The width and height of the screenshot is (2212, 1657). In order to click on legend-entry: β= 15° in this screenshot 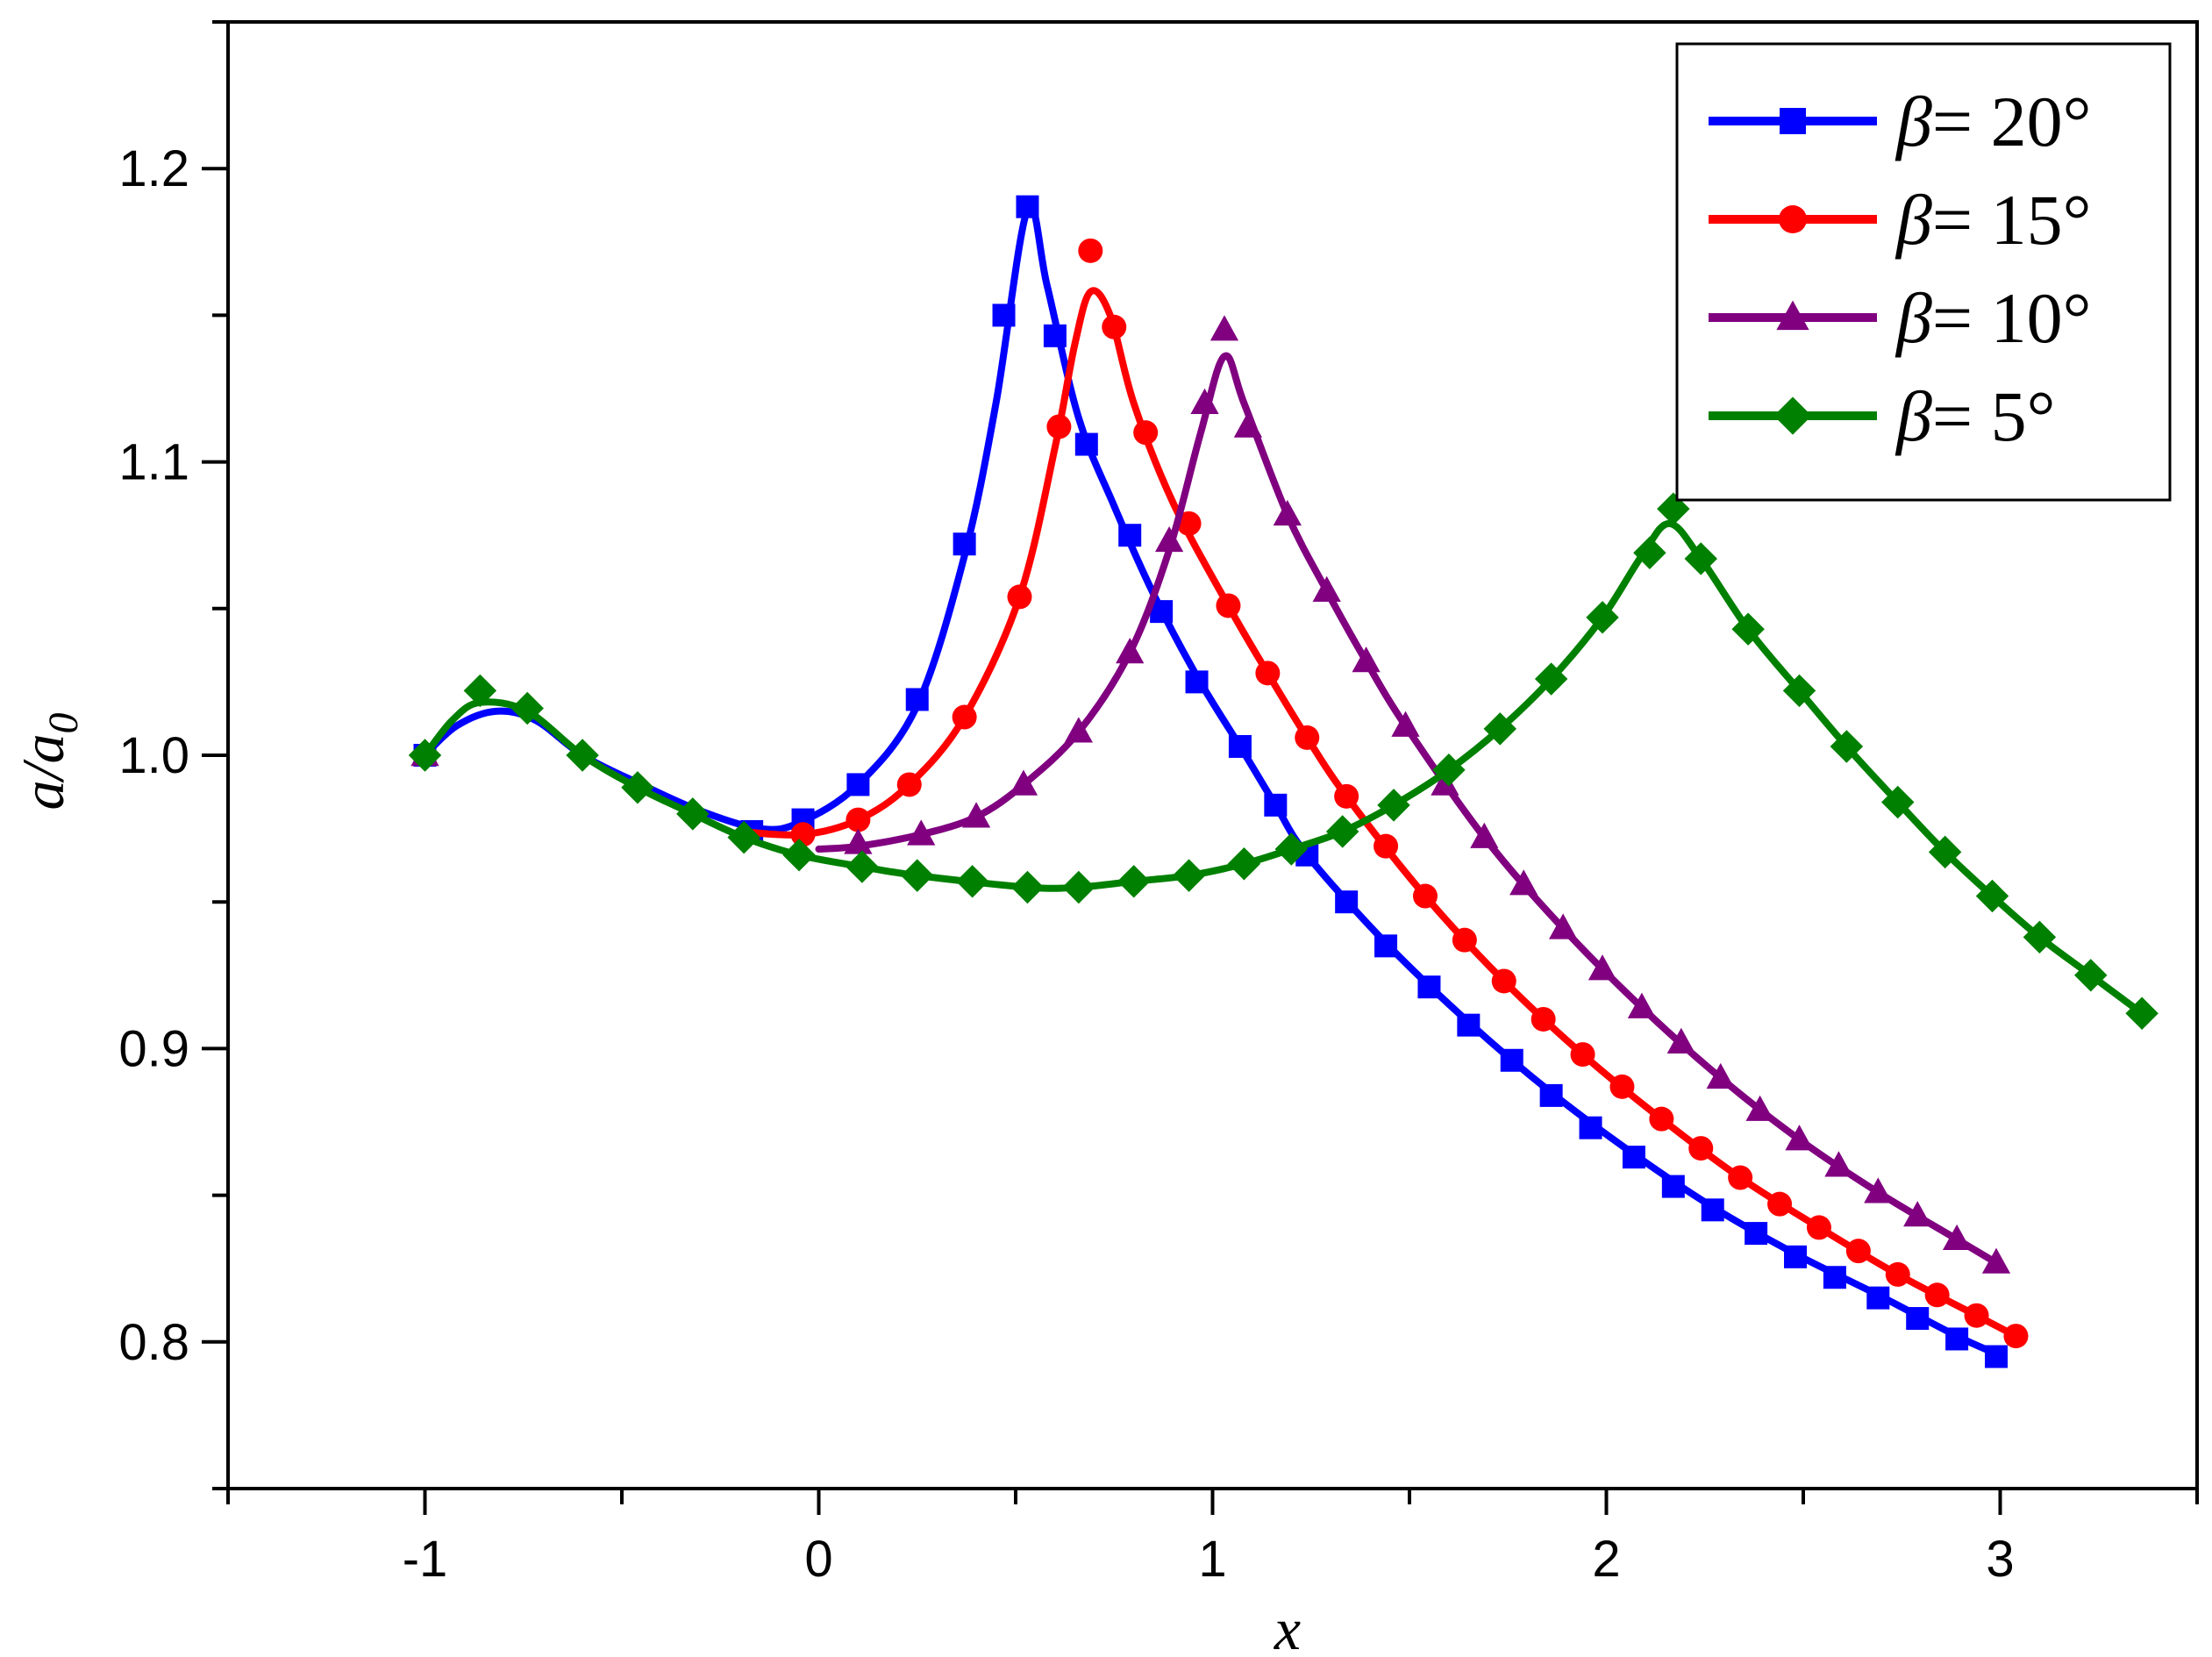, I will do `click(1900, 220)`.